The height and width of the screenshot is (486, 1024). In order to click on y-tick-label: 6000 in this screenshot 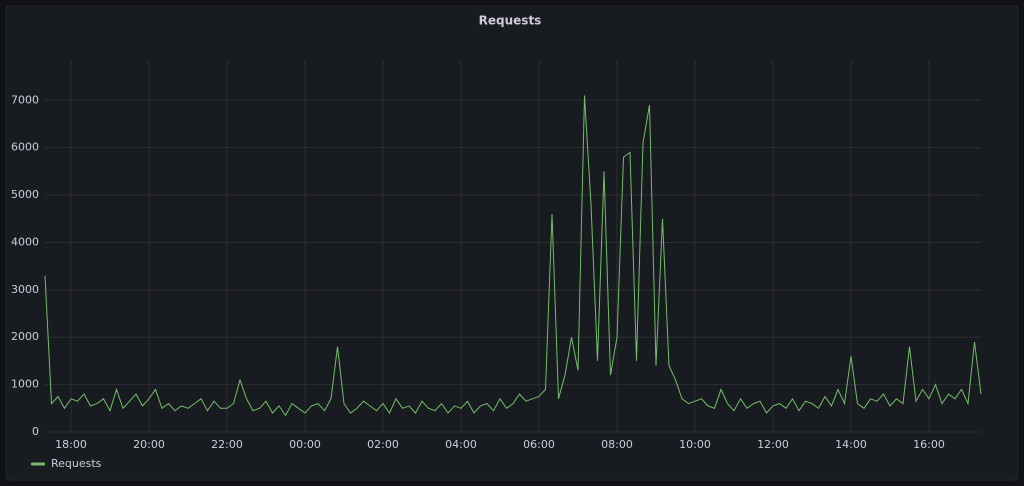, I will do `click(25, 147)`.